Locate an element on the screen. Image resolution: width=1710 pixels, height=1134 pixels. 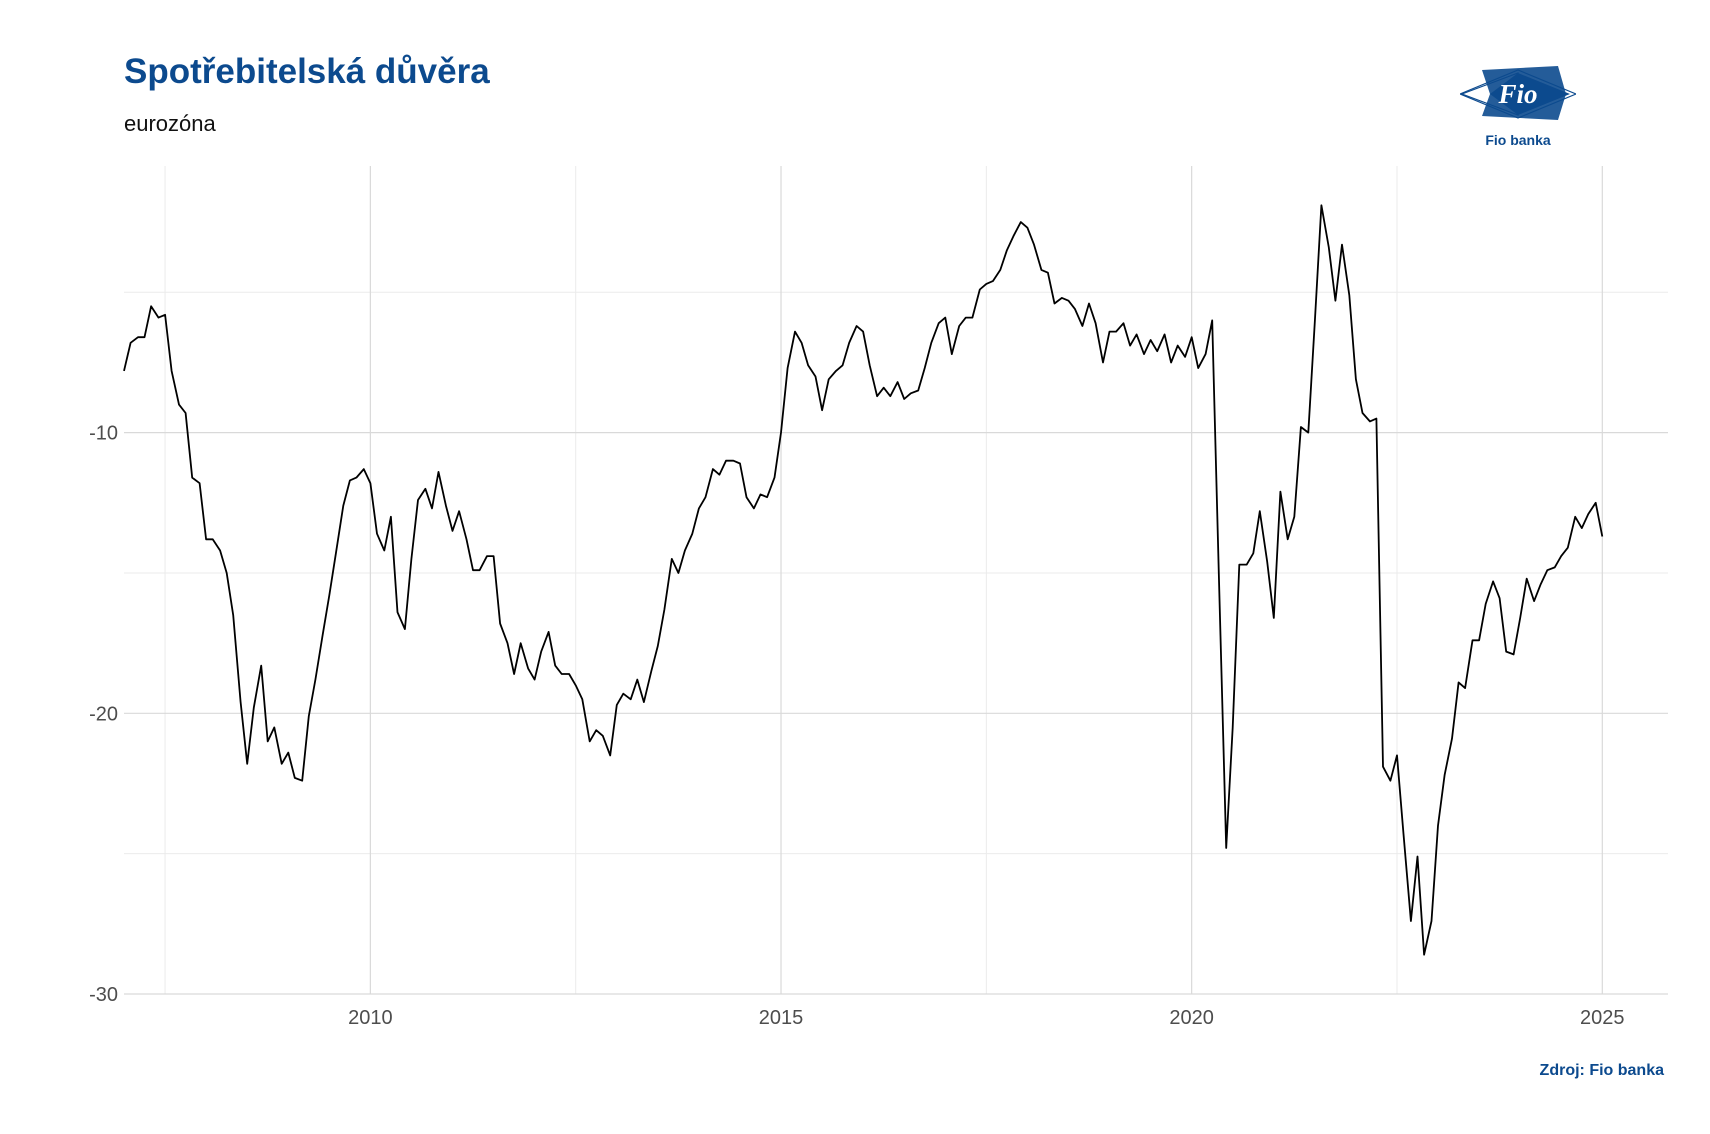
source-note: Zdroj: Fio banka is located at coordinates (1601, 1070).